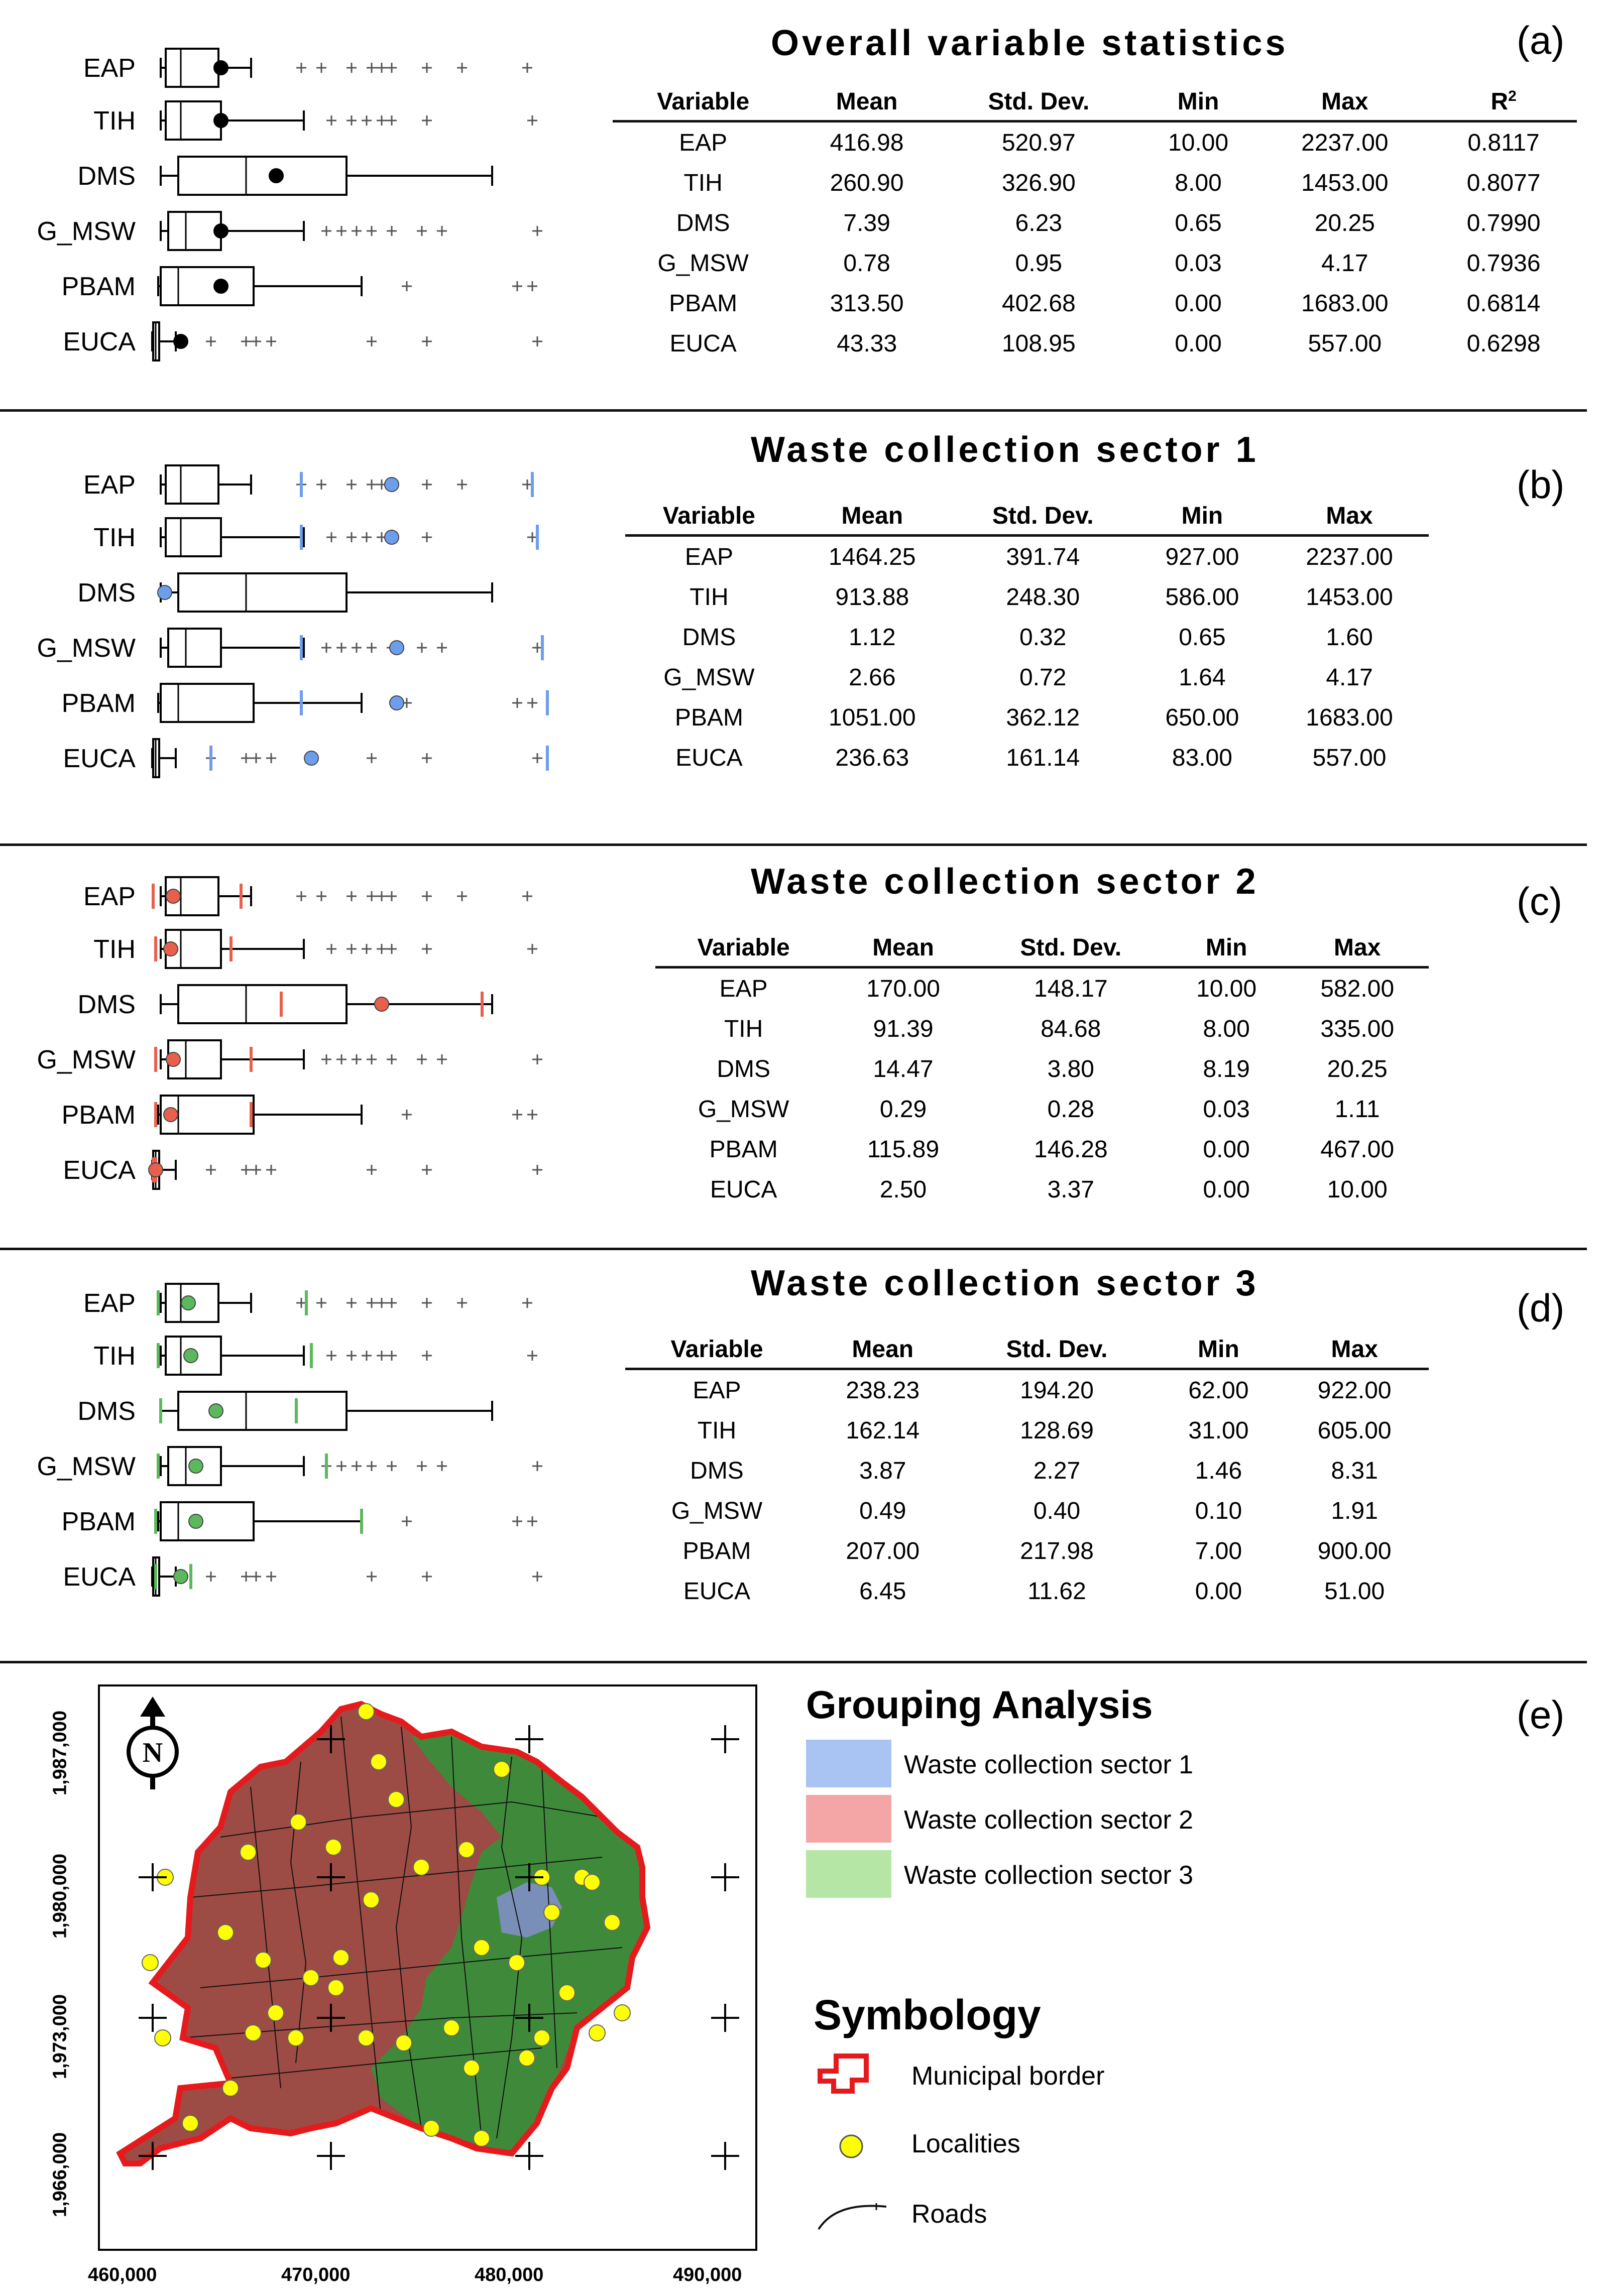 This screenshot has height=2296, width=1610. I want to click on table-row: DMS 7.39 6.23 0.65 20.25 0.7990, so click(1095, 223).